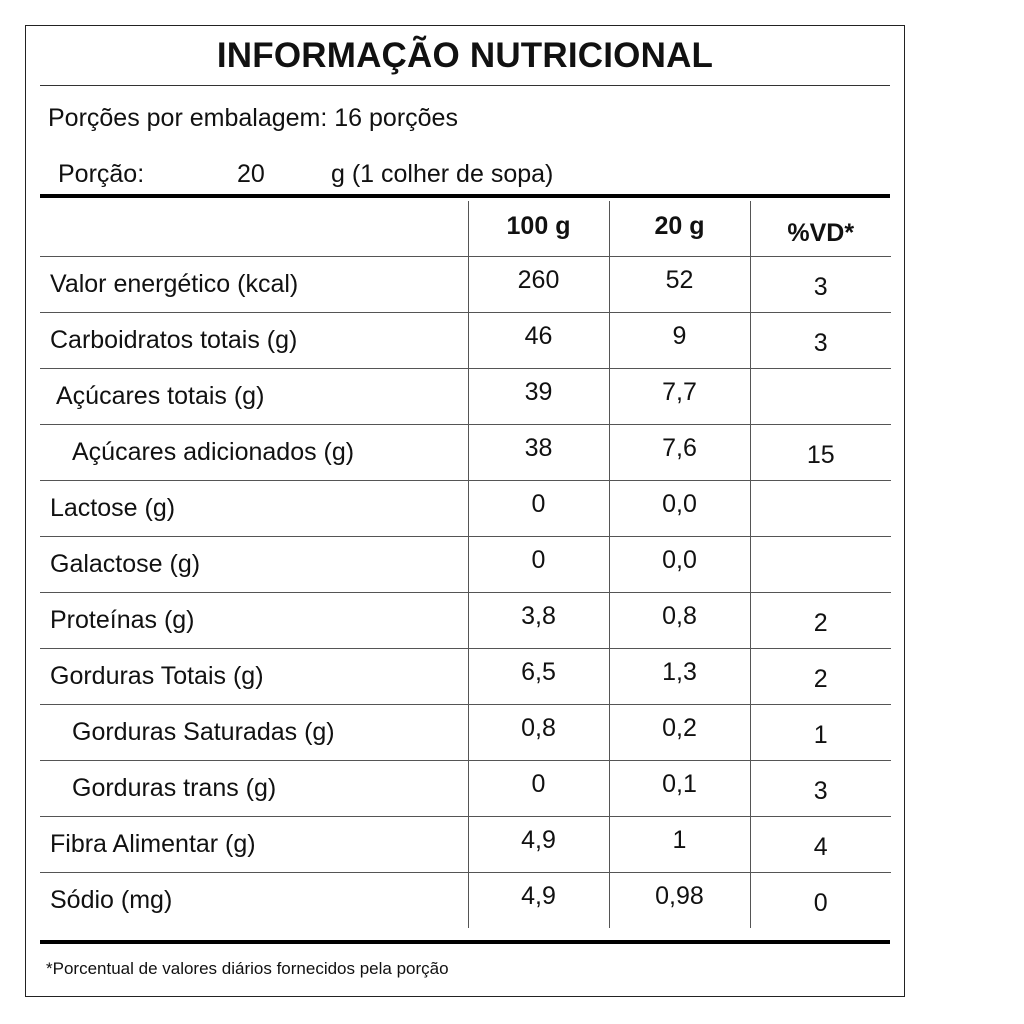  Describe the element at coordinates (679, 844) in the screenshot. I see `value-per-portion-cell: 1` at that location.